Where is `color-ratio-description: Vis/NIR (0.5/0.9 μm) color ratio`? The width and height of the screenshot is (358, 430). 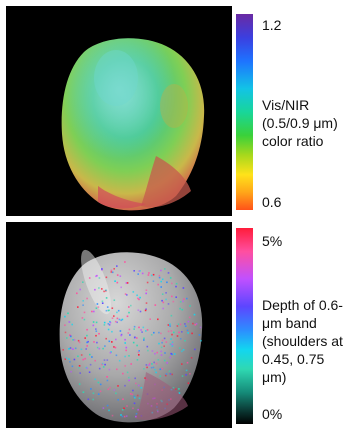
color-ratio-description: Vis/NIR (0.5/0.9 μm) color ratio is located at coordinates (300, 123).